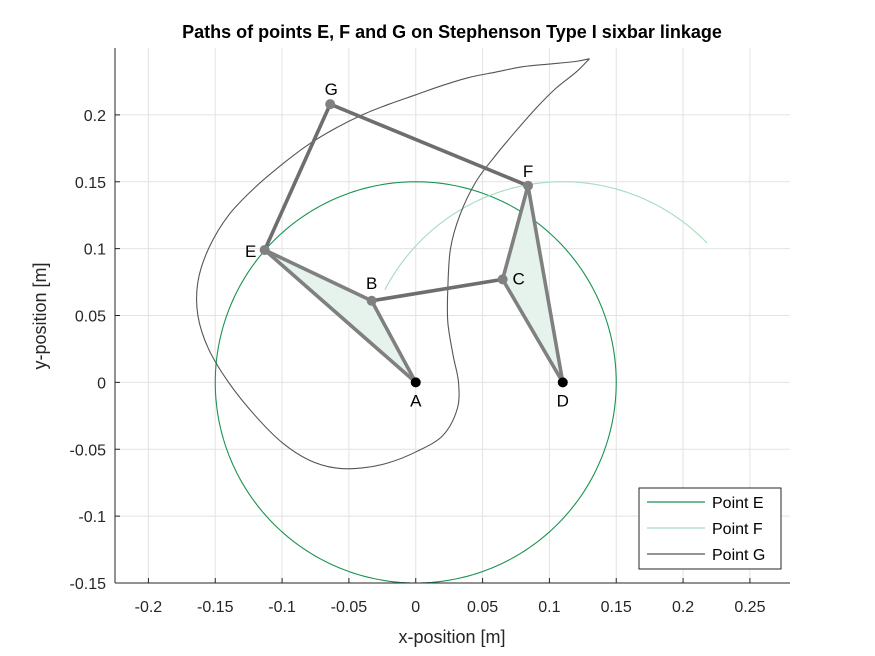  Describe the element at coordinates (416, 400) in the screenshot. I see `joint-label-a: A` at that location.